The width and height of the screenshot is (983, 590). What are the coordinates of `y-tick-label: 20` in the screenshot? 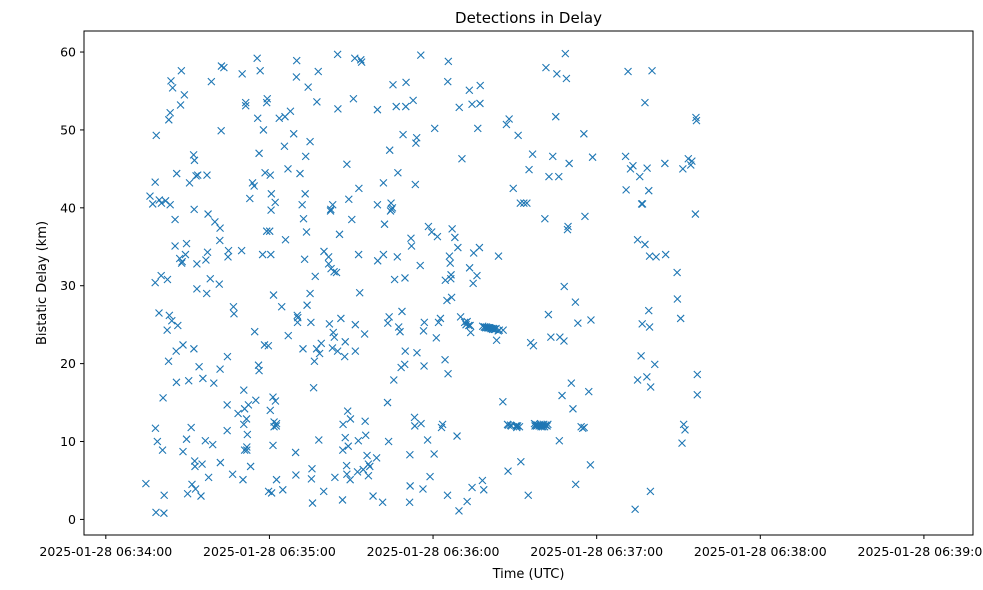 It's located at (68, 363).